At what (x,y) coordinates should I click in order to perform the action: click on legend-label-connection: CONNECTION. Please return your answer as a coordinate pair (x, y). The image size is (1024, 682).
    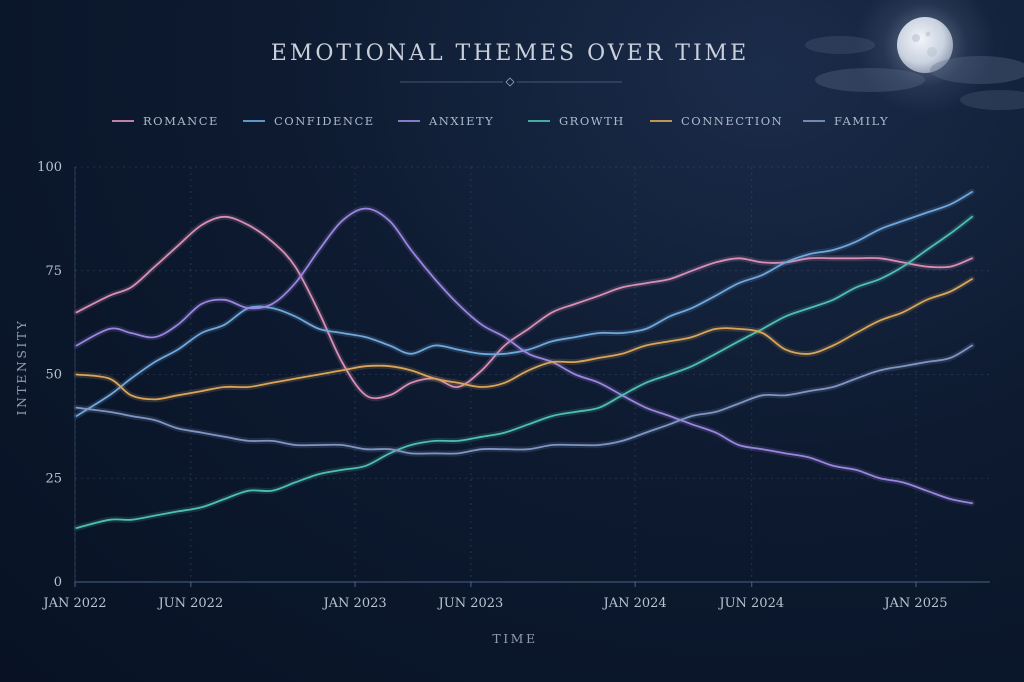
    Looking at the image, I should click on (732, 121).